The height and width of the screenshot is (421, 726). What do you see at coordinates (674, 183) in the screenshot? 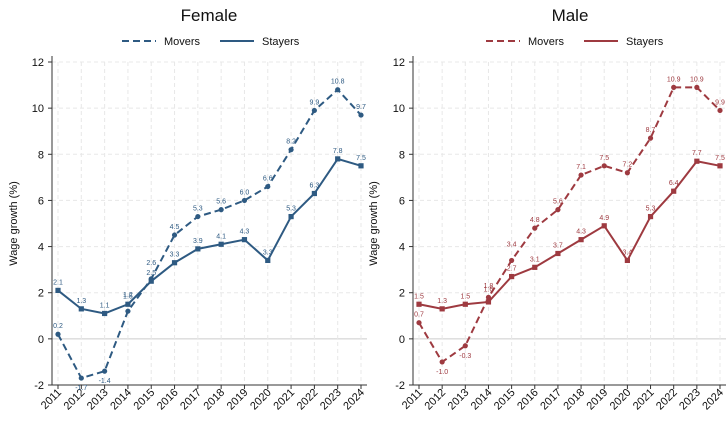
I see `data-label: 6.4` at bounding box center [674, 183].